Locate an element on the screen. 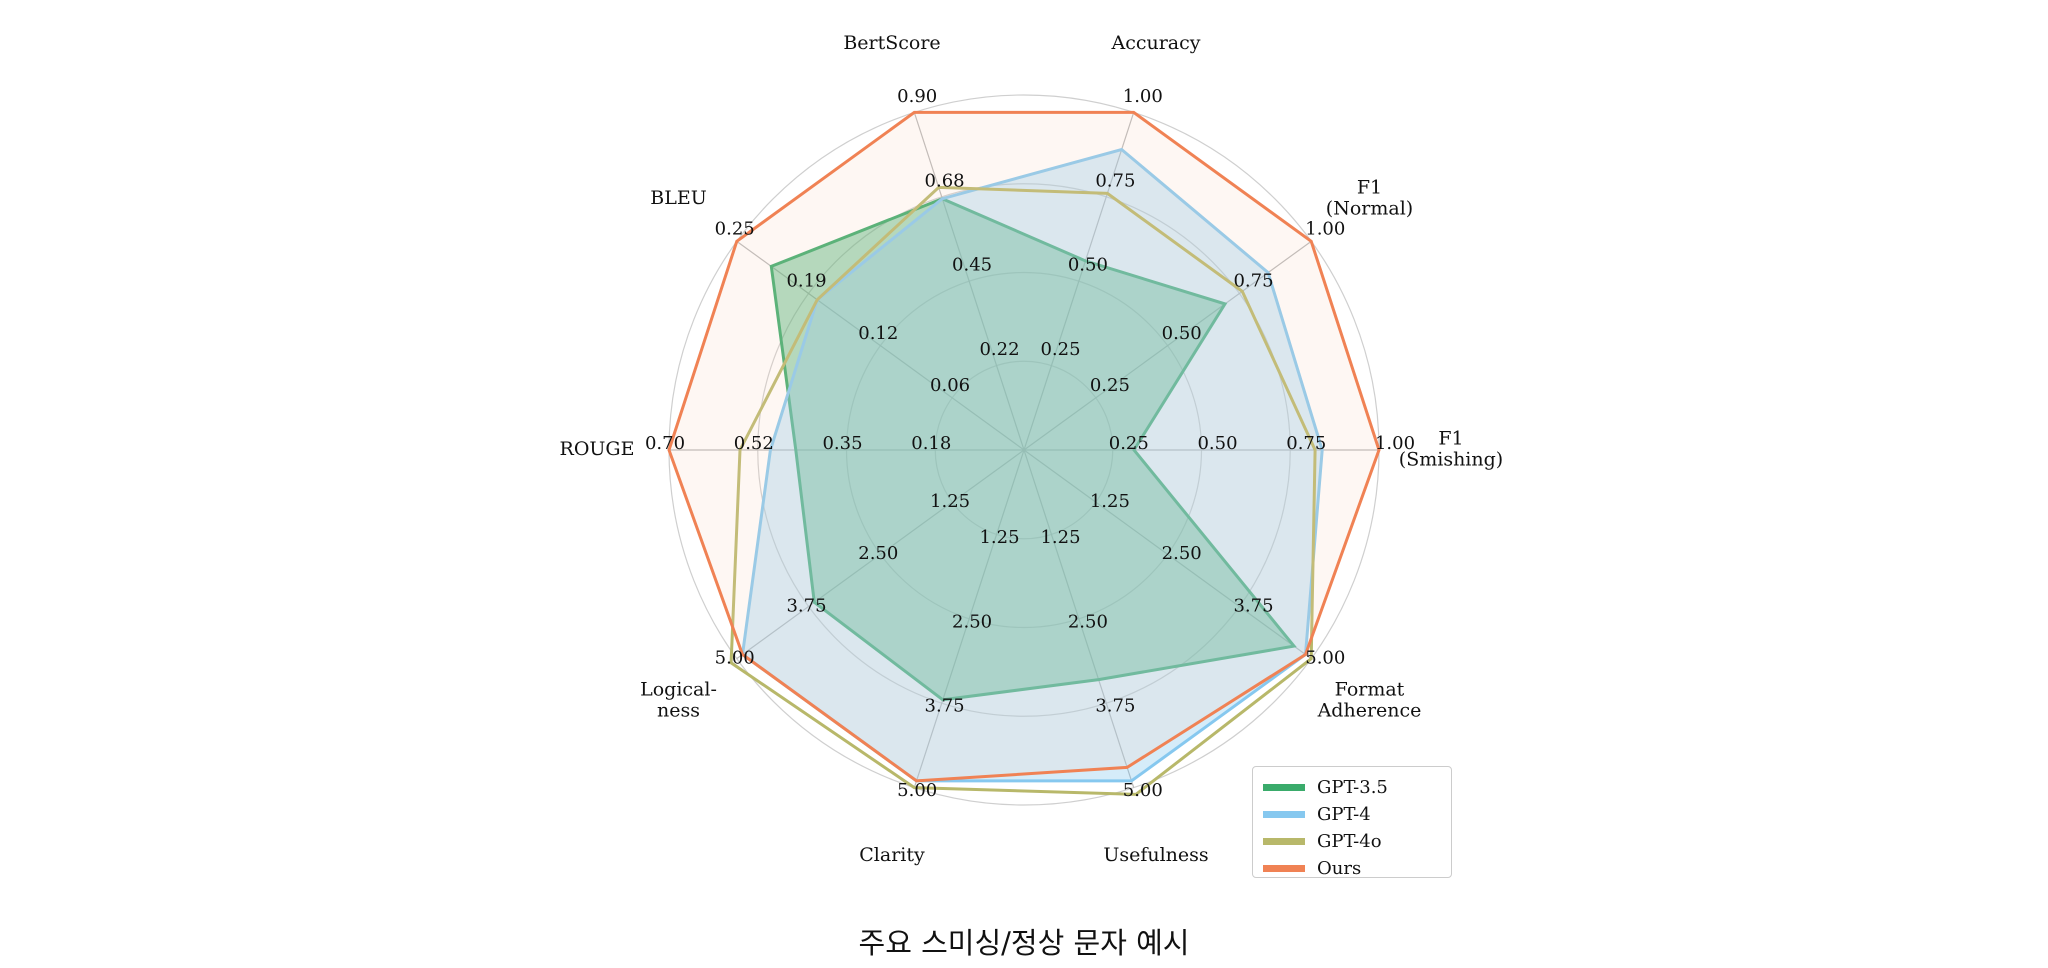 The image size is (2048, 968). axis-label: F1 (Normal) is located at coordinates (1369, 198).